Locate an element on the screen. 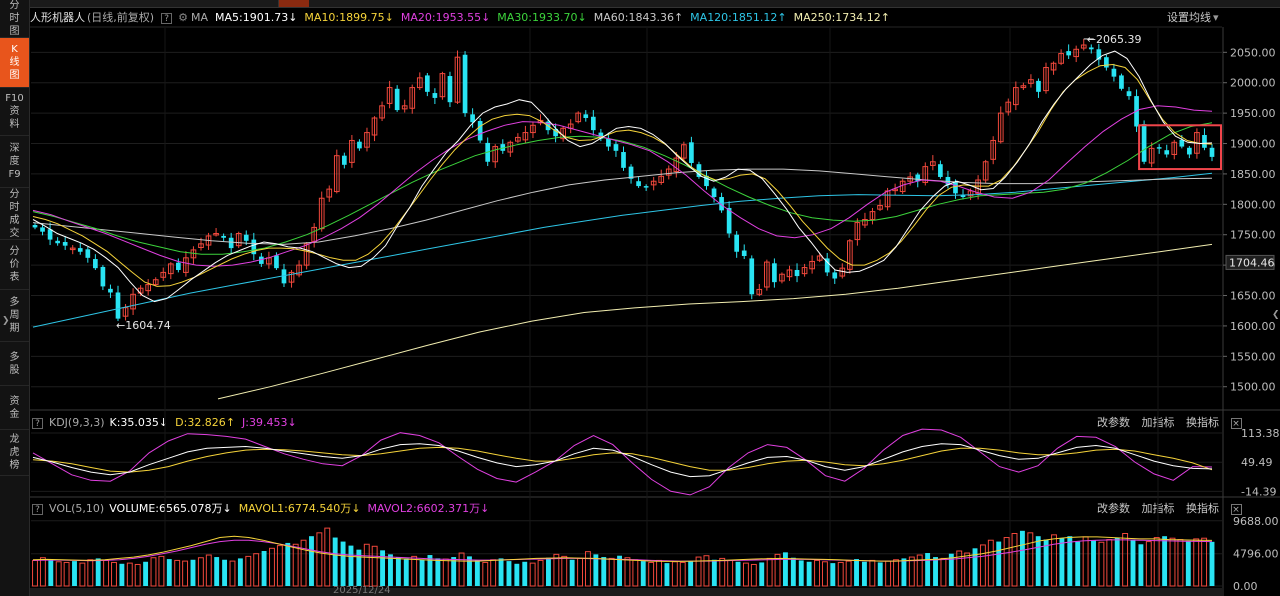 The height and width of the screenshot is (596, 1280). period-tab-strip is located at coordinates (655, 4).